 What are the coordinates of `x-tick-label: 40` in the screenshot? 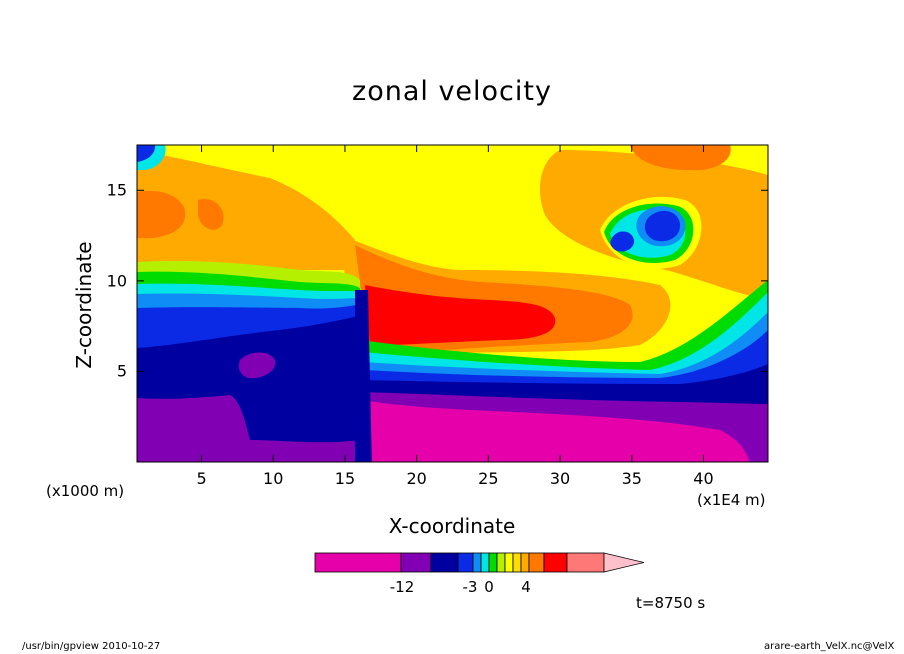 It's located at (703, 478).